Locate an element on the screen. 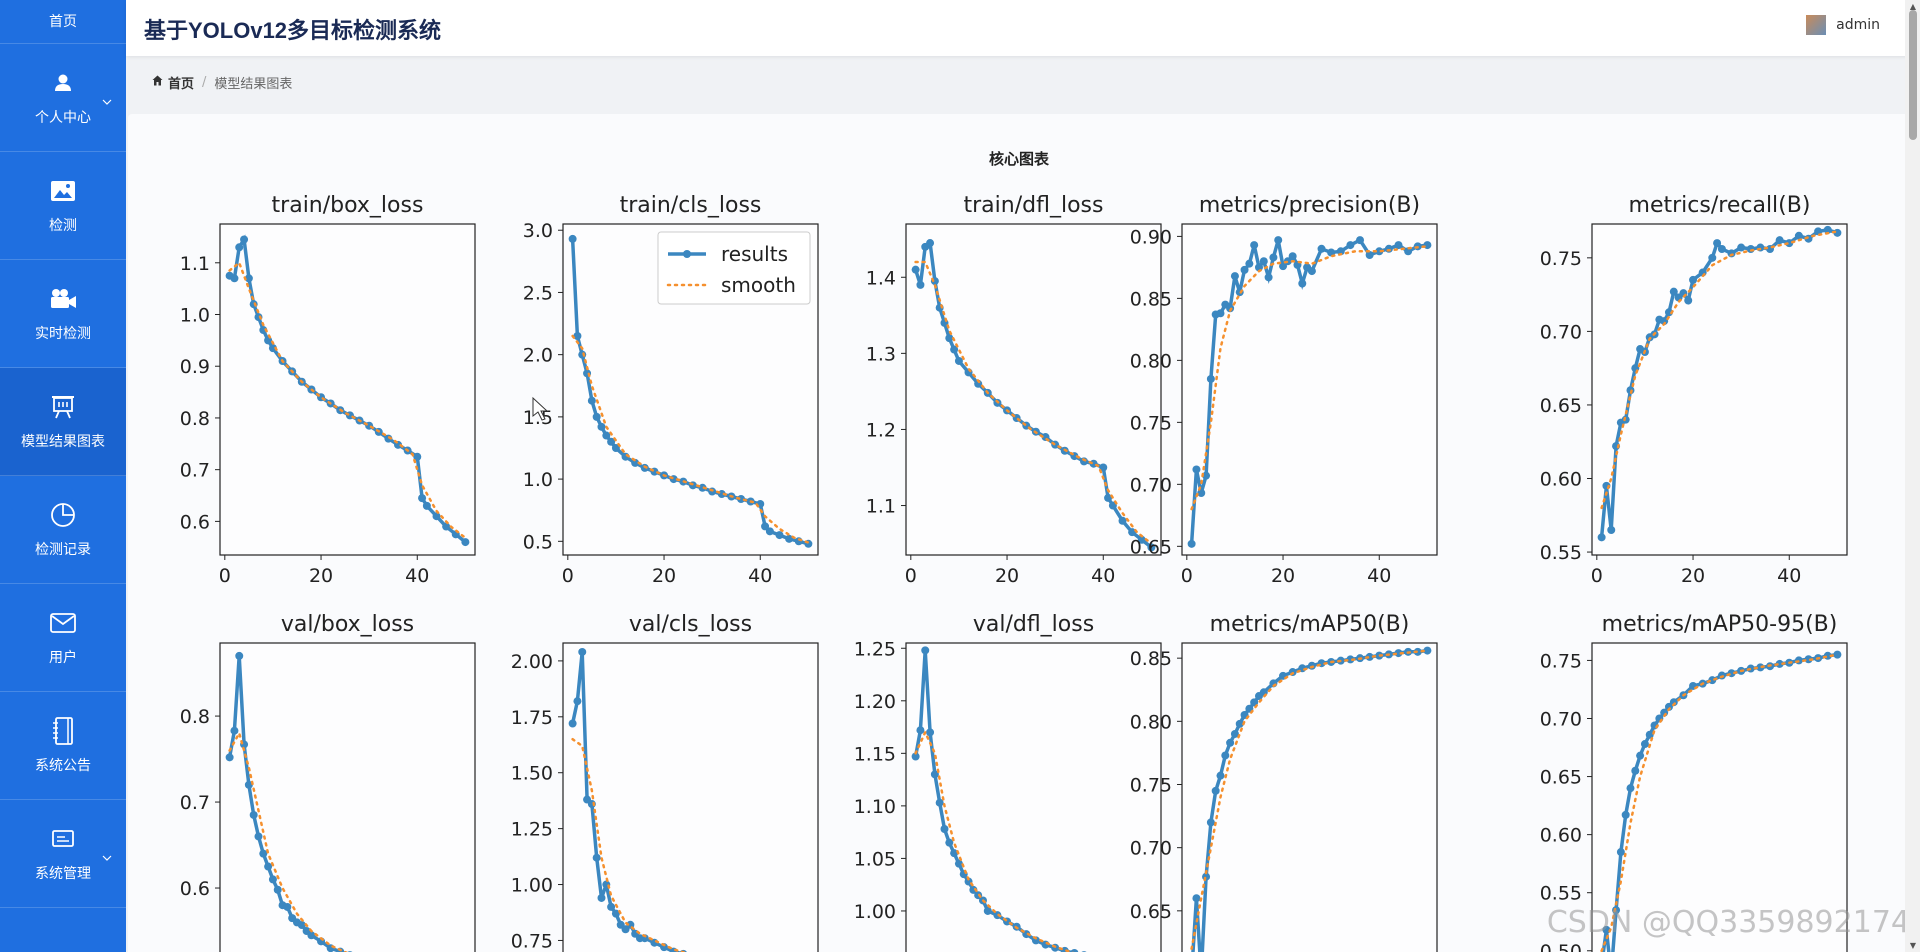 The height and width of the screenshot is (952, 1920). y-tick-label: 0.6 is located at coordinates (195, 889).